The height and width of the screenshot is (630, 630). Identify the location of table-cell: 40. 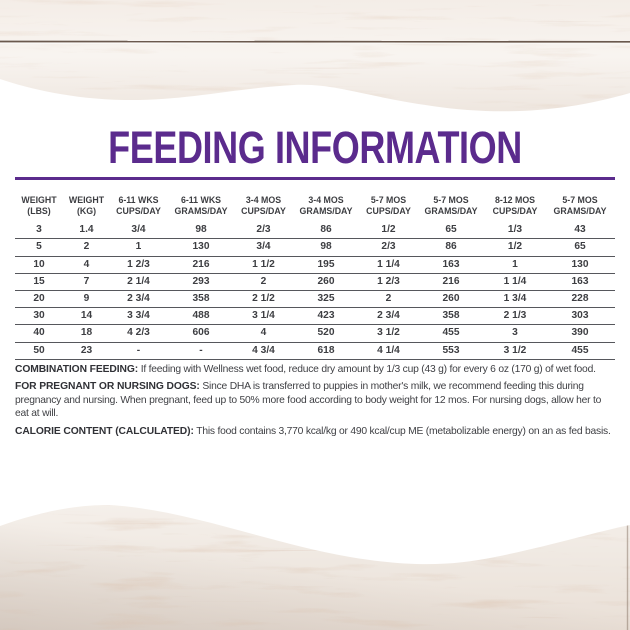
(39, 333).